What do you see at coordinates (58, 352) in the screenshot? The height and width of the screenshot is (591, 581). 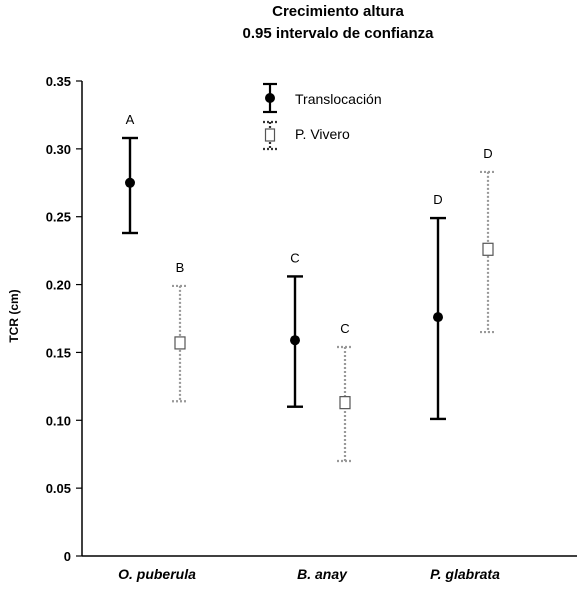 I see `y-tick-label-3: 0.15` at bounding box center [58, 352].